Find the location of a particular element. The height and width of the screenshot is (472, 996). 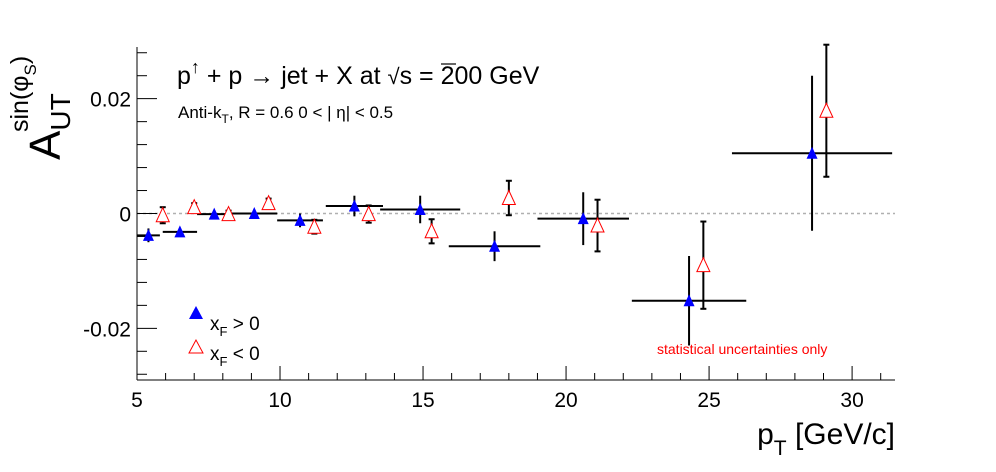

legend-label-xf-positive: xF > 0 is located at coordinates (235, 326).